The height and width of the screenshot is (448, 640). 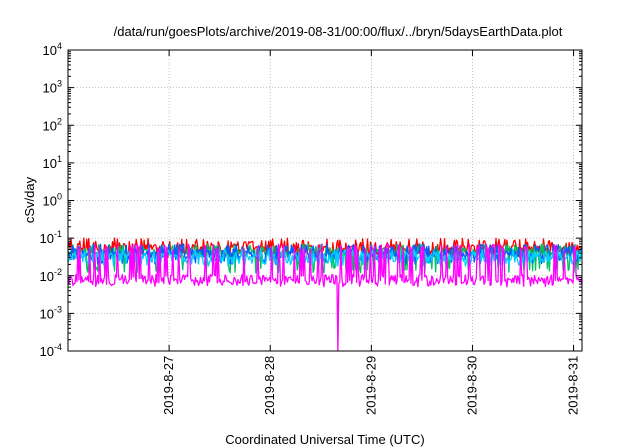 I want to click on y-tick-label: 10⁴, so click(x=52, y=49).